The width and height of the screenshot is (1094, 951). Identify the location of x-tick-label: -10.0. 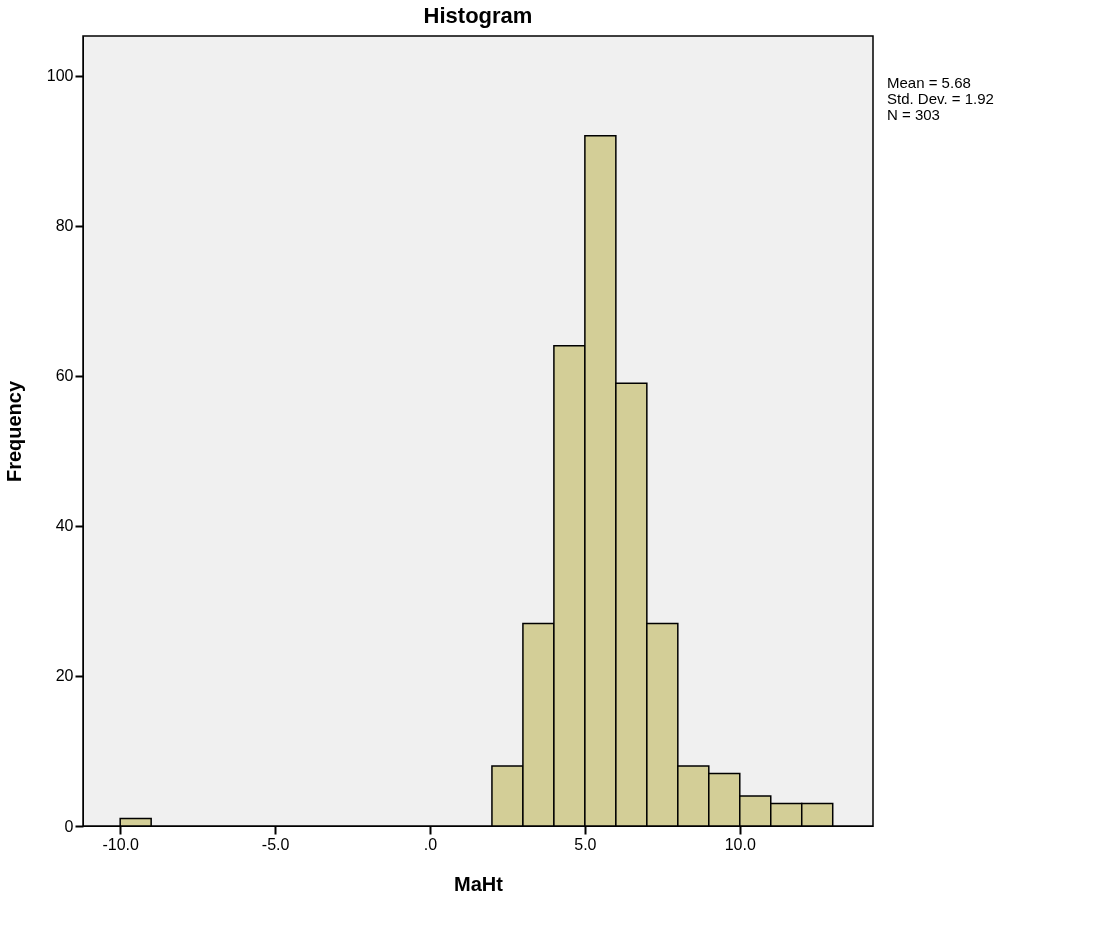
(121, 844).